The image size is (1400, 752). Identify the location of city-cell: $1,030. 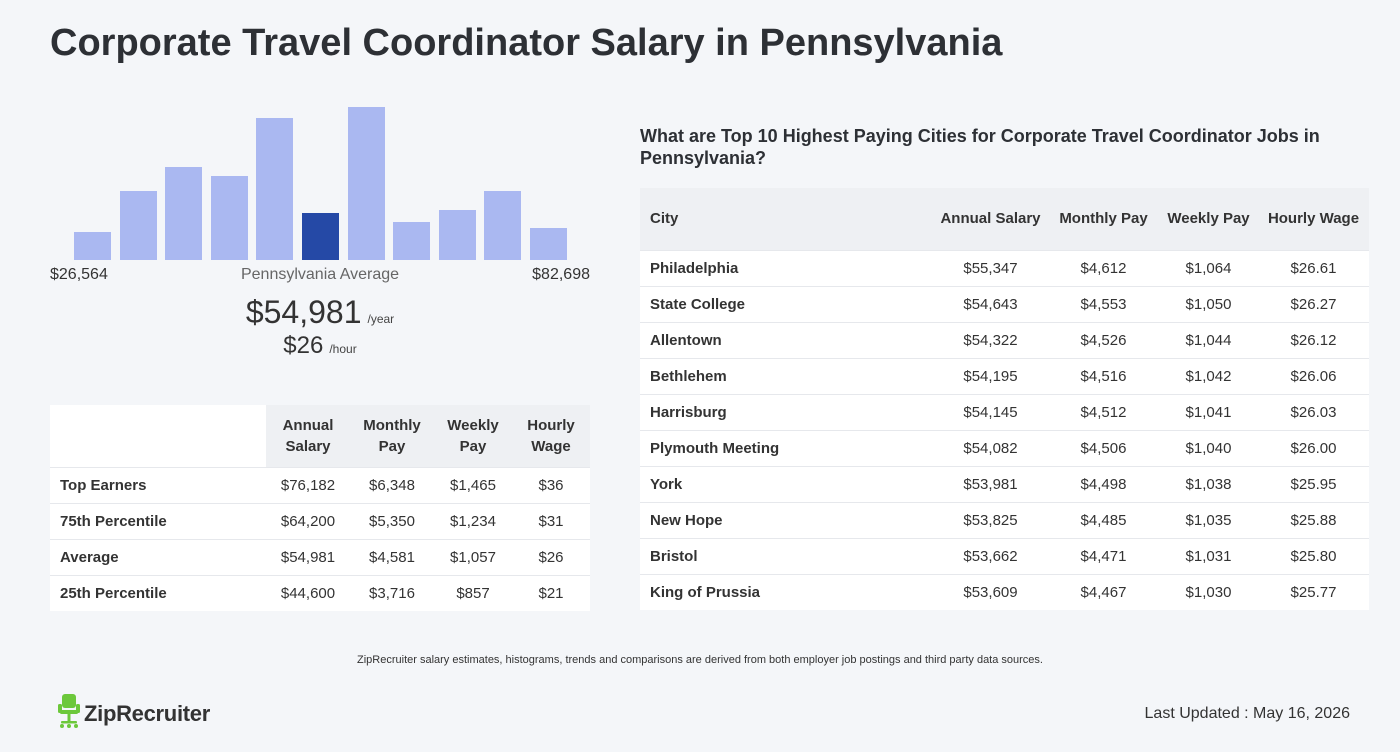
(1208, 591).